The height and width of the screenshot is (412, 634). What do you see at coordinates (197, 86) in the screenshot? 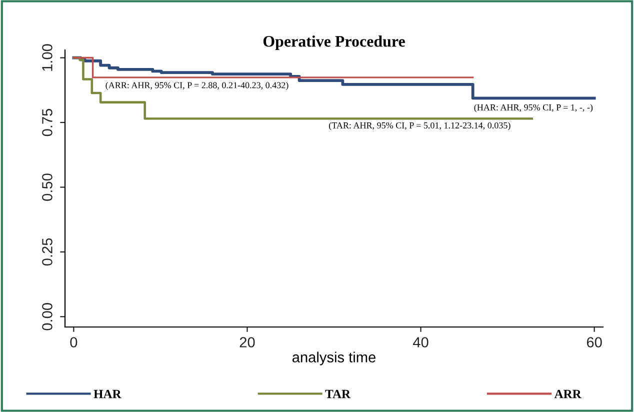
I see `annotation: (ARR: AHR, 95% CI, P = 2.88, 0.21-40.23, 0.432)` at bounding box center [197, 86].